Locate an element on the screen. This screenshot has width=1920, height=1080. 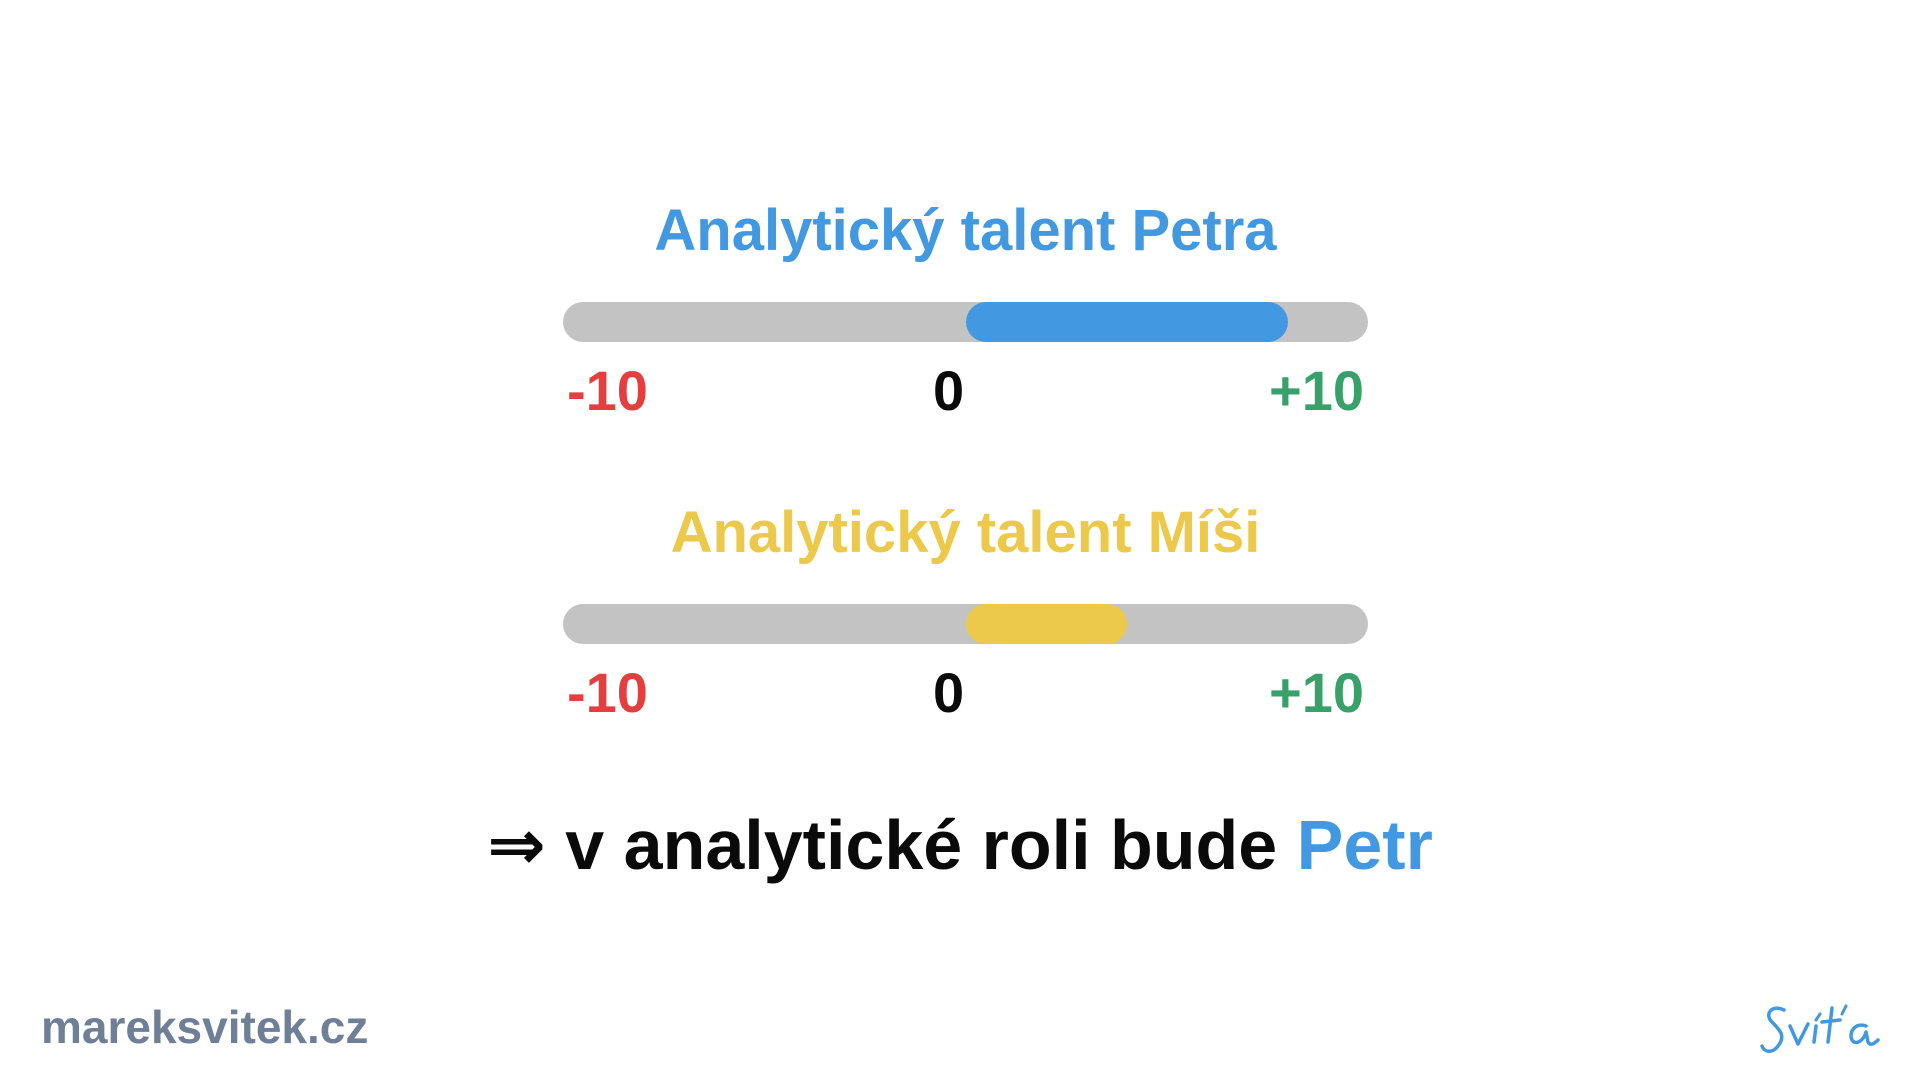
scale-track-petr is located at coordinates (965, 322).